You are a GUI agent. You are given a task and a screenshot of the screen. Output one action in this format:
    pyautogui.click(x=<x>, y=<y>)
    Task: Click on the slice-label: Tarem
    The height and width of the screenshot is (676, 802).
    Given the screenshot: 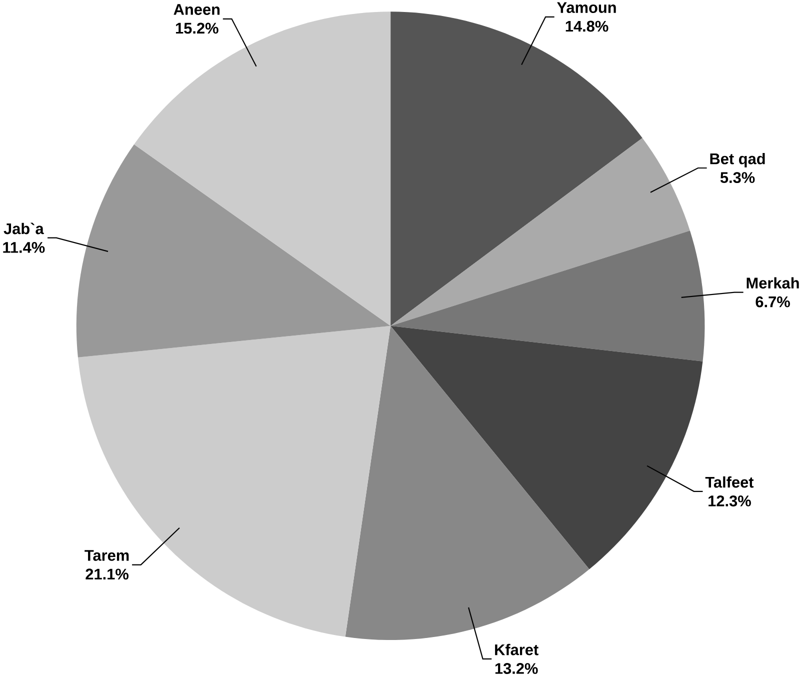 What is the action you would take?
    pyautogui.click(x=106, y=555)
    